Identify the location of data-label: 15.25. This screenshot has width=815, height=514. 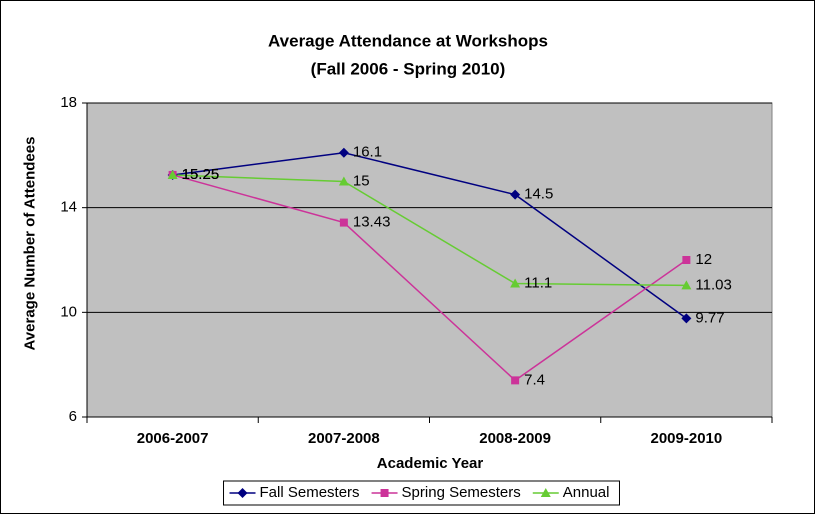
(201, 174).